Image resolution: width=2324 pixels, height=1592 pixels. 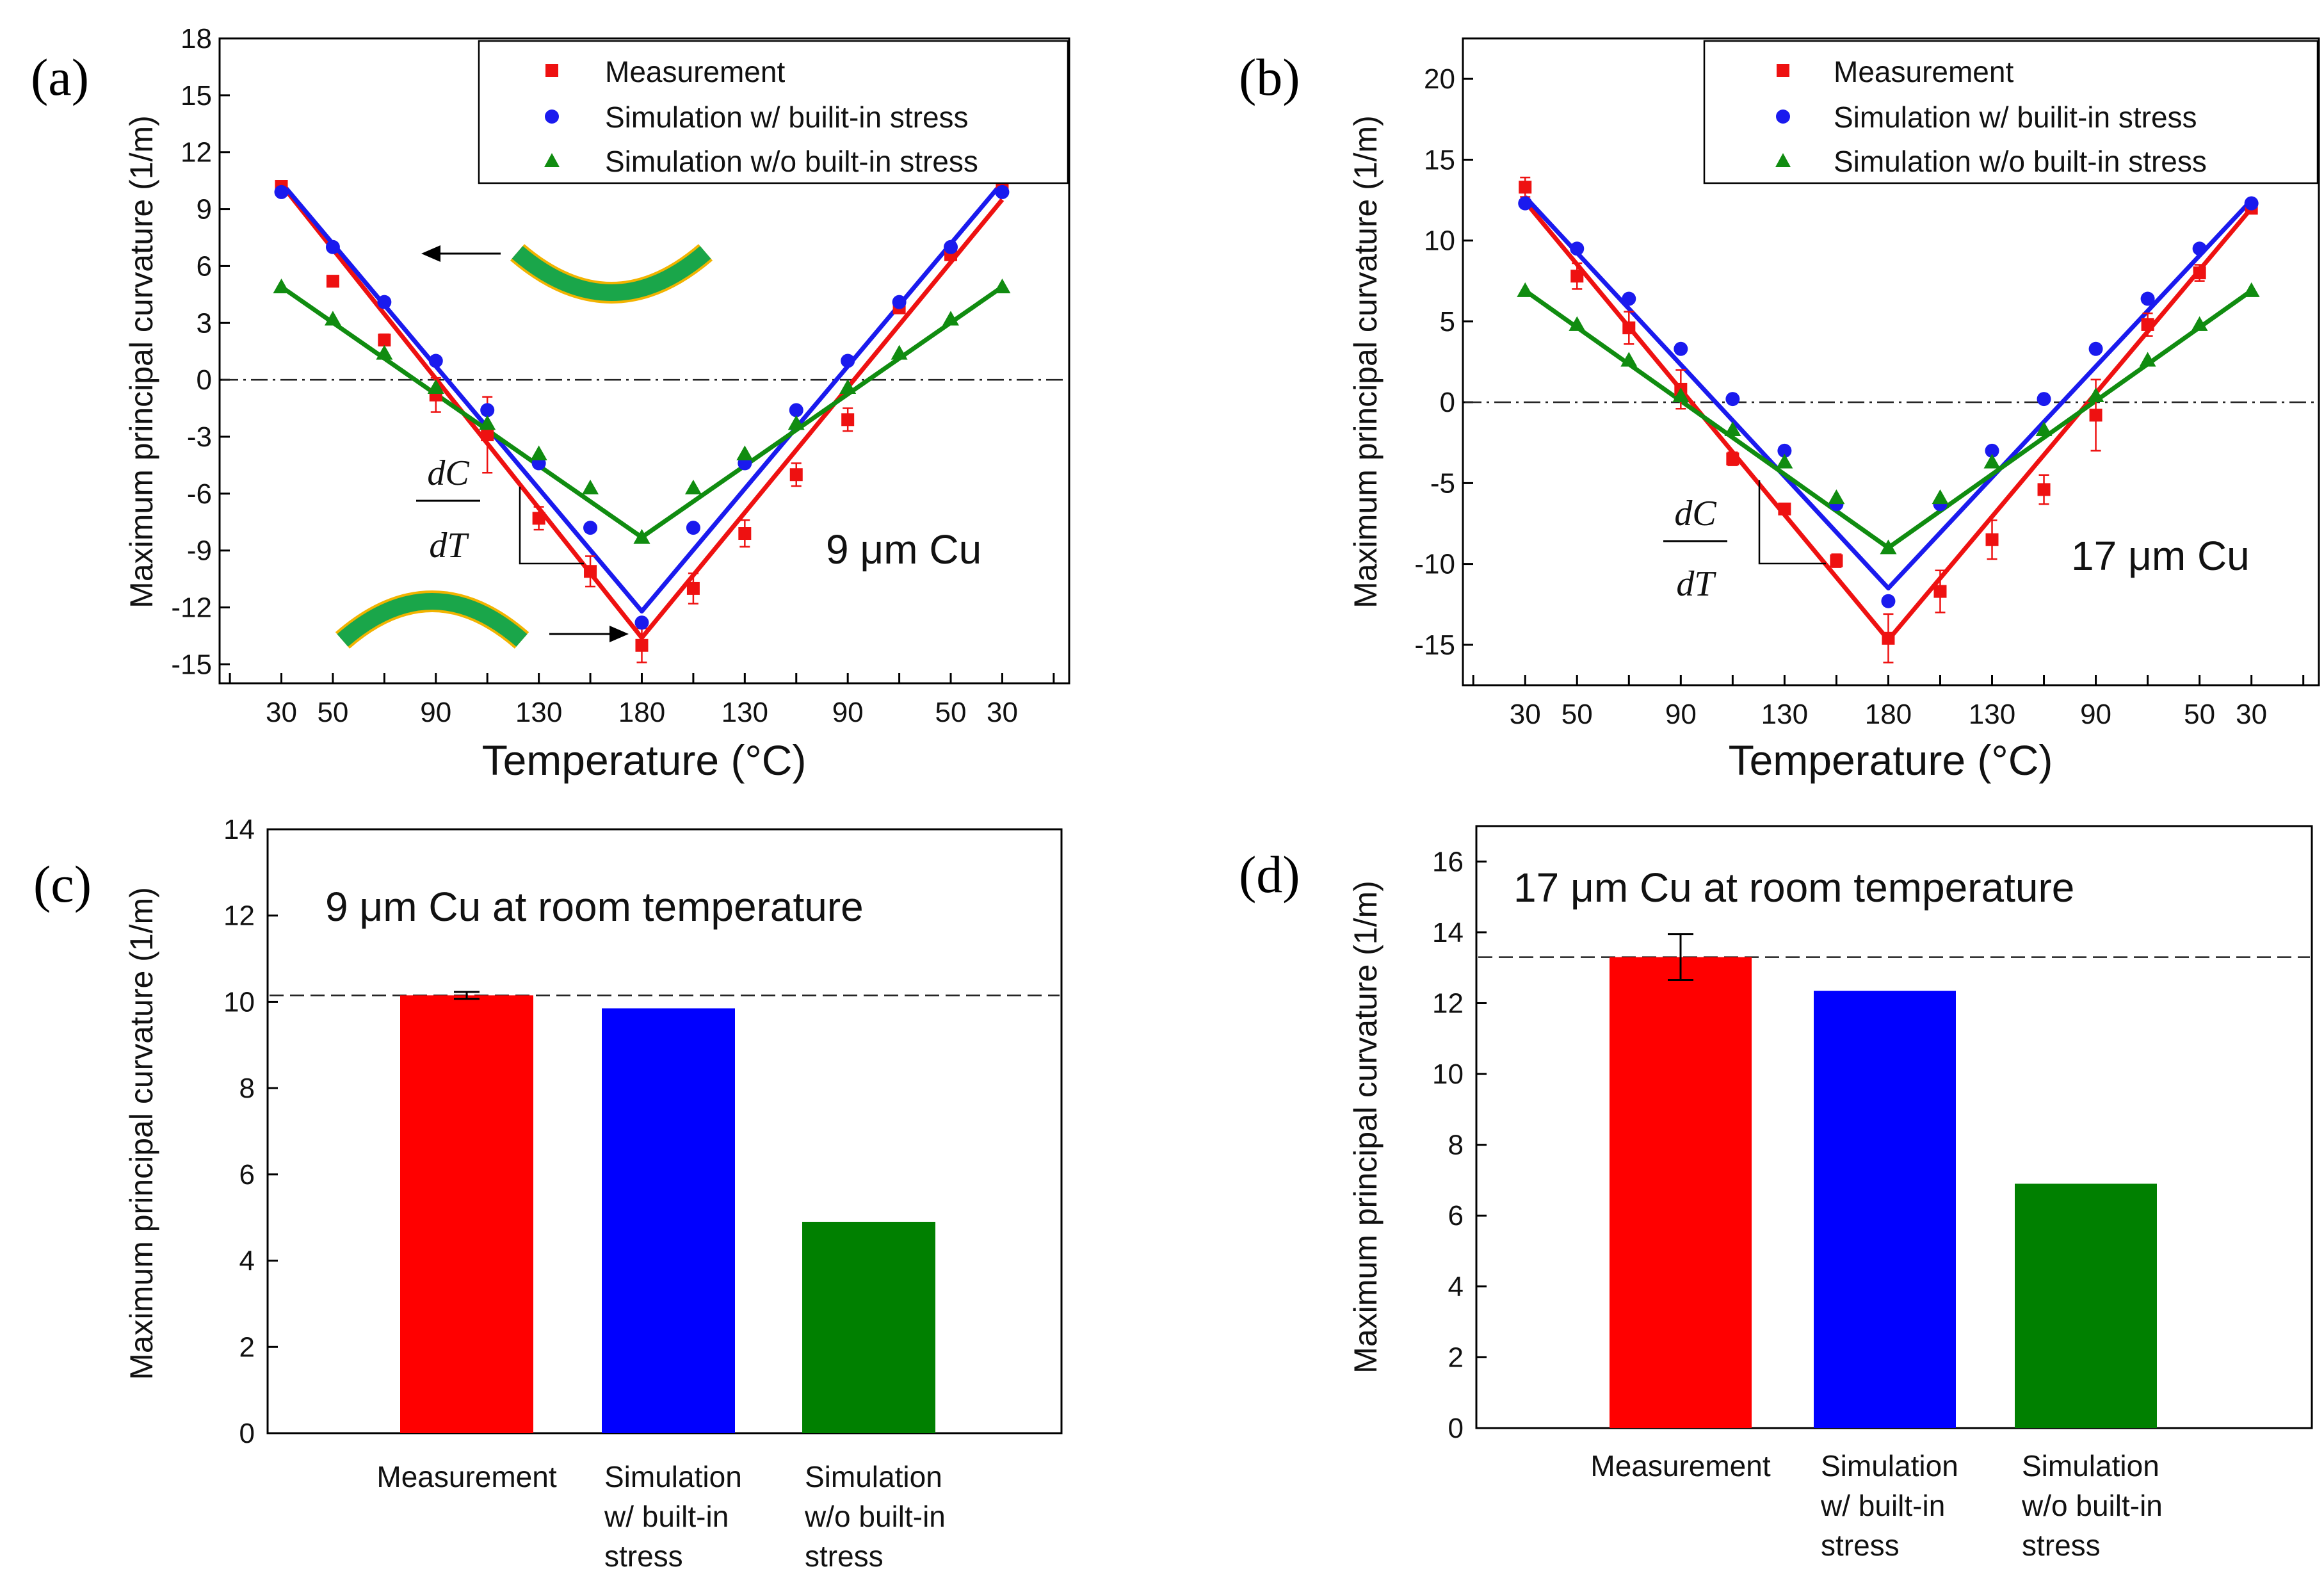 What do you see at coordinates (1680, 1465) in the screenshot?
I see `category-label: Measurement` at bounding box center [1680, 1465].